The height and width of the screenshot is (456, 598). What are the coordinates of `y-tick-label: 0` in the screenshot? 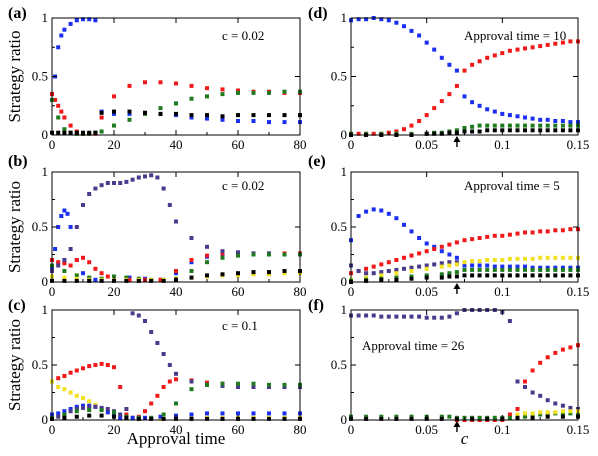 It's located at (45, 419).